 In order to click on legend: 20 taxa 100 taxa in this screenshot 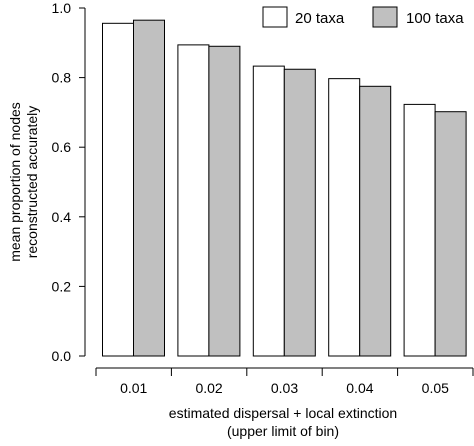, I will do `click(363, 17)`.